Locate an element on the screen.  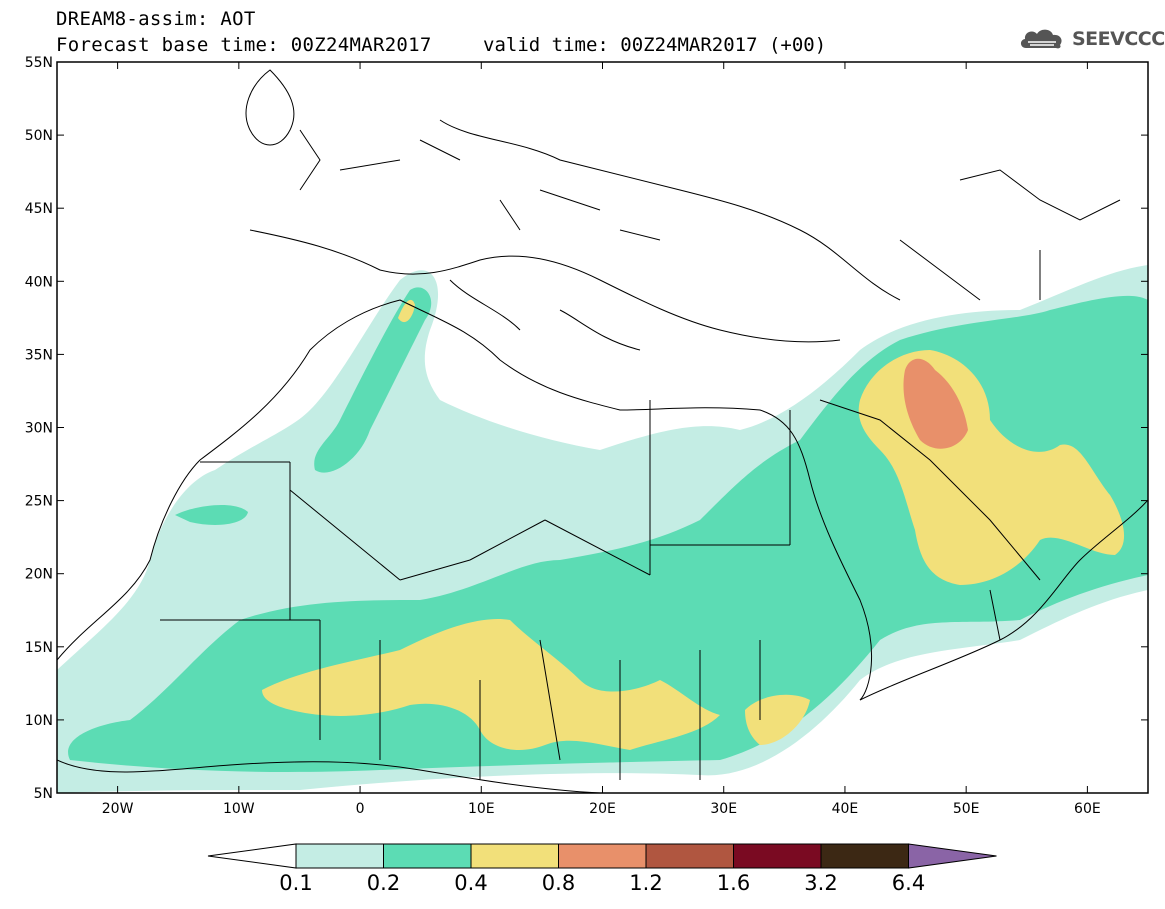
logo-text: SEEVCCC is located at coordinates (1118, 39).